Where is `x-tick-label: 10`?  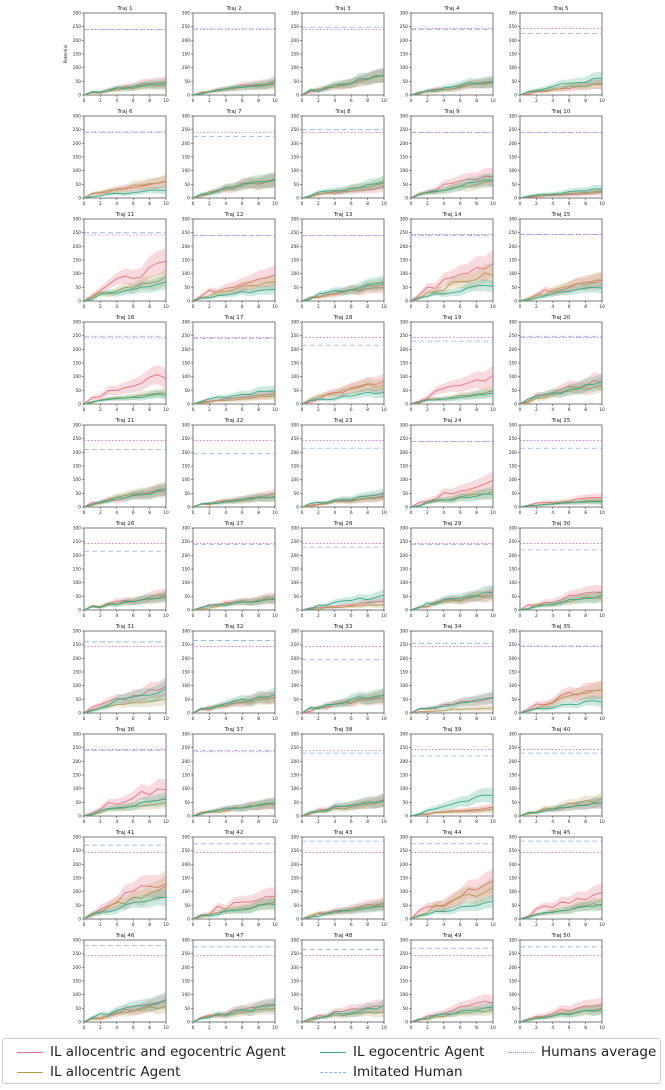 x-tick-label: 10 is located at coordinates (602, 513).